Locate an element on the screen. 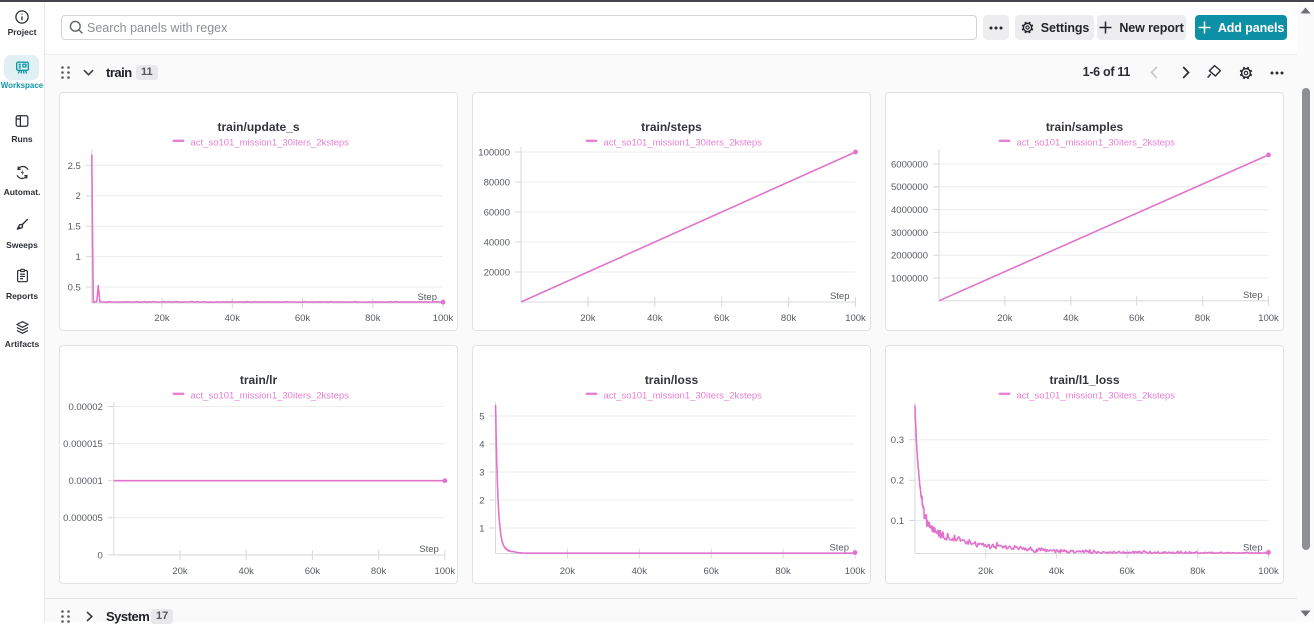  svg-text: 0.000015 is located at coordinates (83, 444).